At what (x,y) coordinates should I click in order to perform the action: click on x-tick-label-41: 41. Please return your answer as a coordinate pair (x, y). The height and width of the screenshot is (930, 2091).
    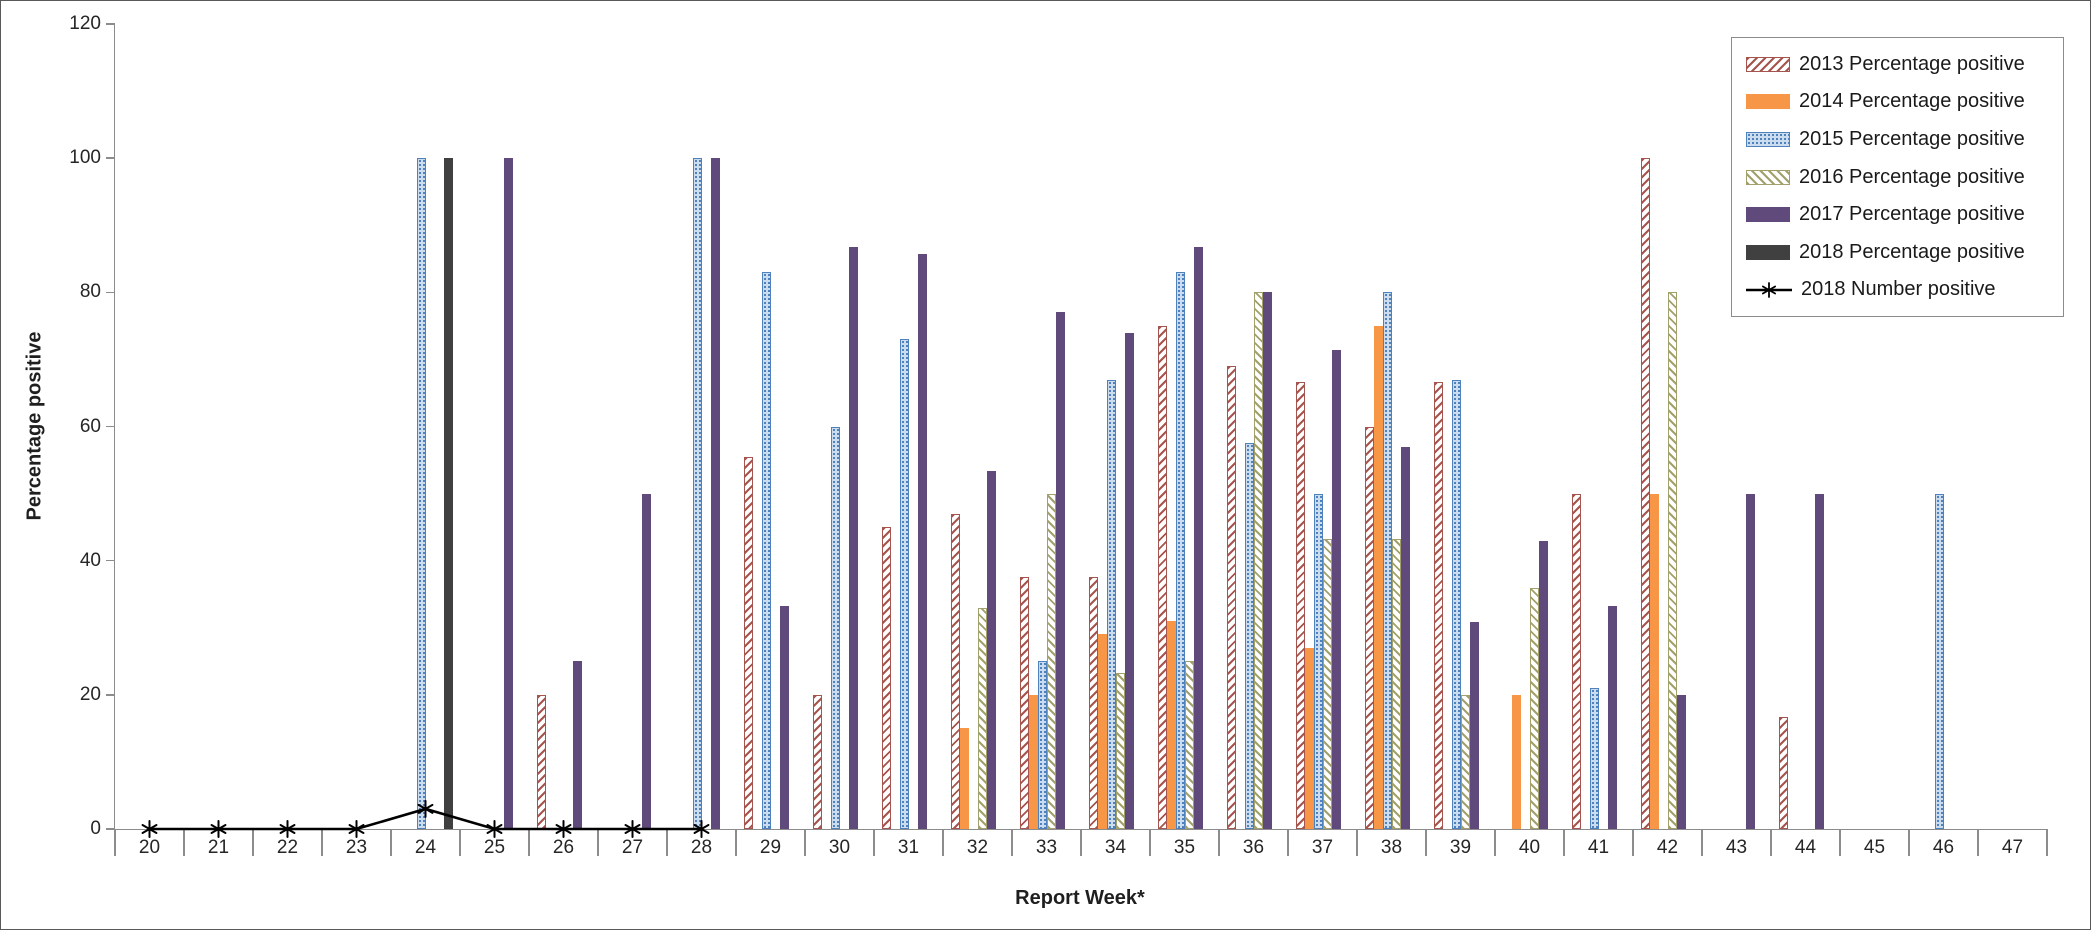
    Looking at the image, I should click on (1598, 847).